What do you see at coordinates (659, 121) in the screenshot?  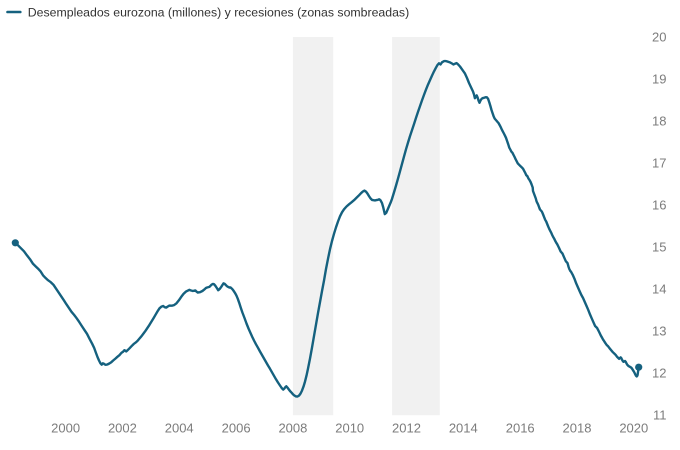 I see `svg-text: 18` at bounding box center [659, 121].